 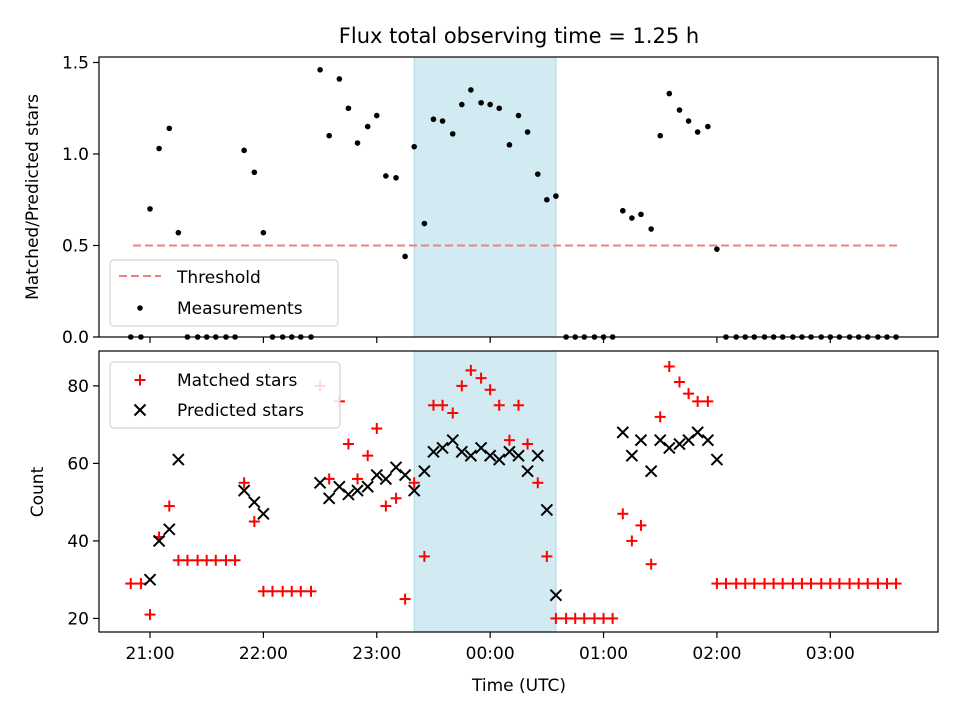 What do you see at coordinates (218, 278) in the screenshot?
I see `legend-threshold-label: Threshold` at bounding box center [218, 278].